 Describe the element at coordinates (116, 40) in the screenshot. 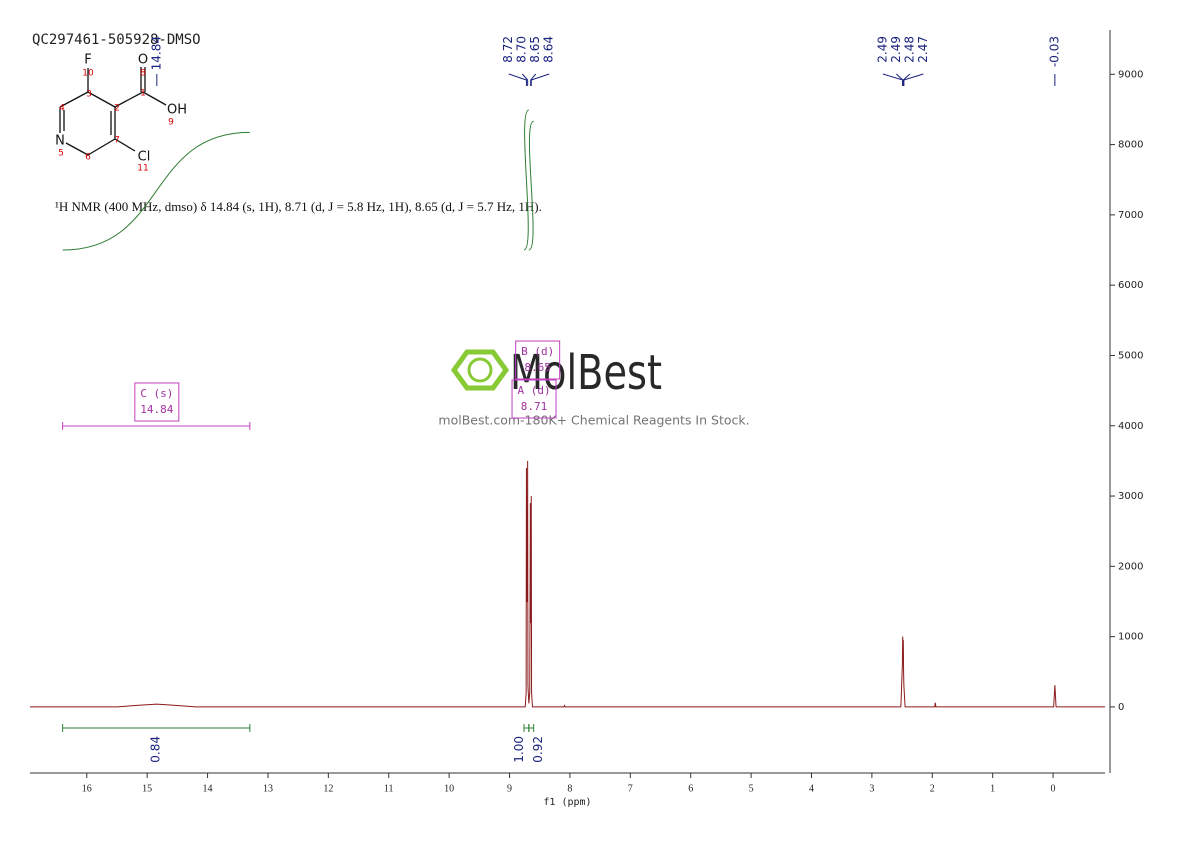

I see `chart-title: QC297461-505928-DMSO` at that location.